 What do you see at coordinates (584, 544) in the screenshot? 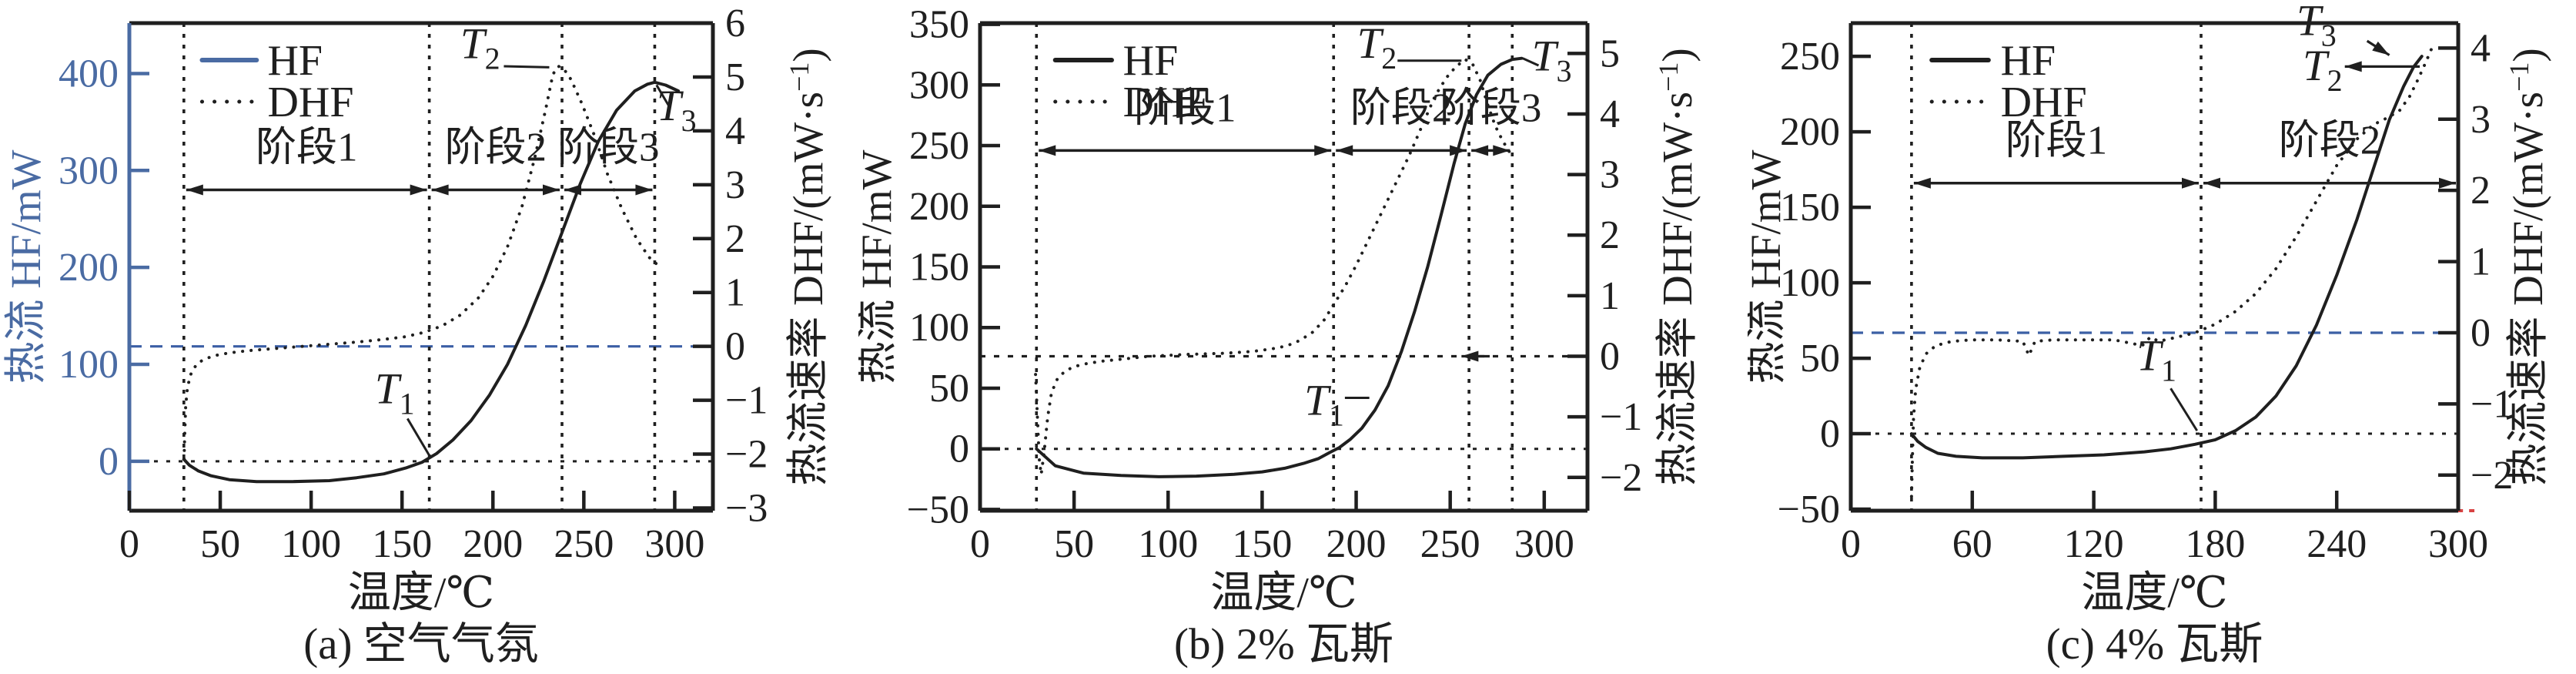
I see `x-tick-label: 250` at bounding box center [584, 544].